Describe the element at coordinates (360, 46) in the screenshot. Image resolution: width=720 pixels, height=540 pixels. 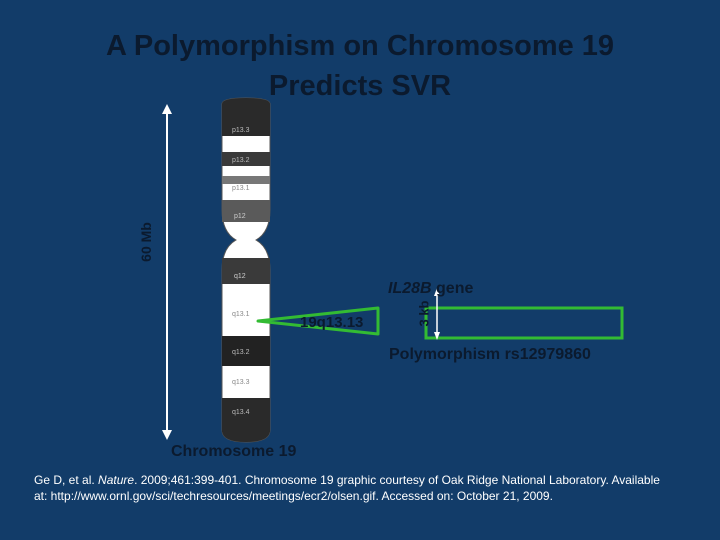
I see `title-line-1: A Polymorphism on Chromosome 19` at that location.